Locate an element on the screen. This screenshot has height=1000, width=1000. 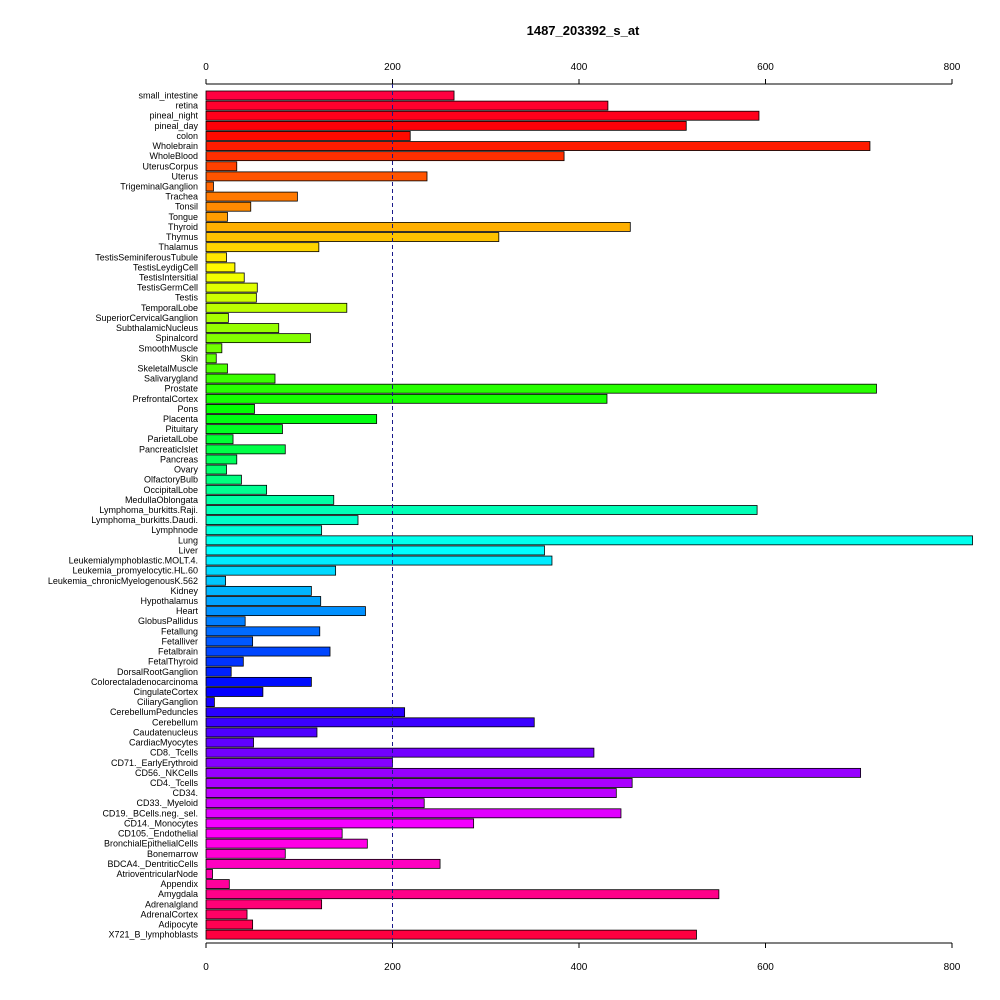
category-label: CD19._BCells.neg._sel. is located at coordinates (150, 813).